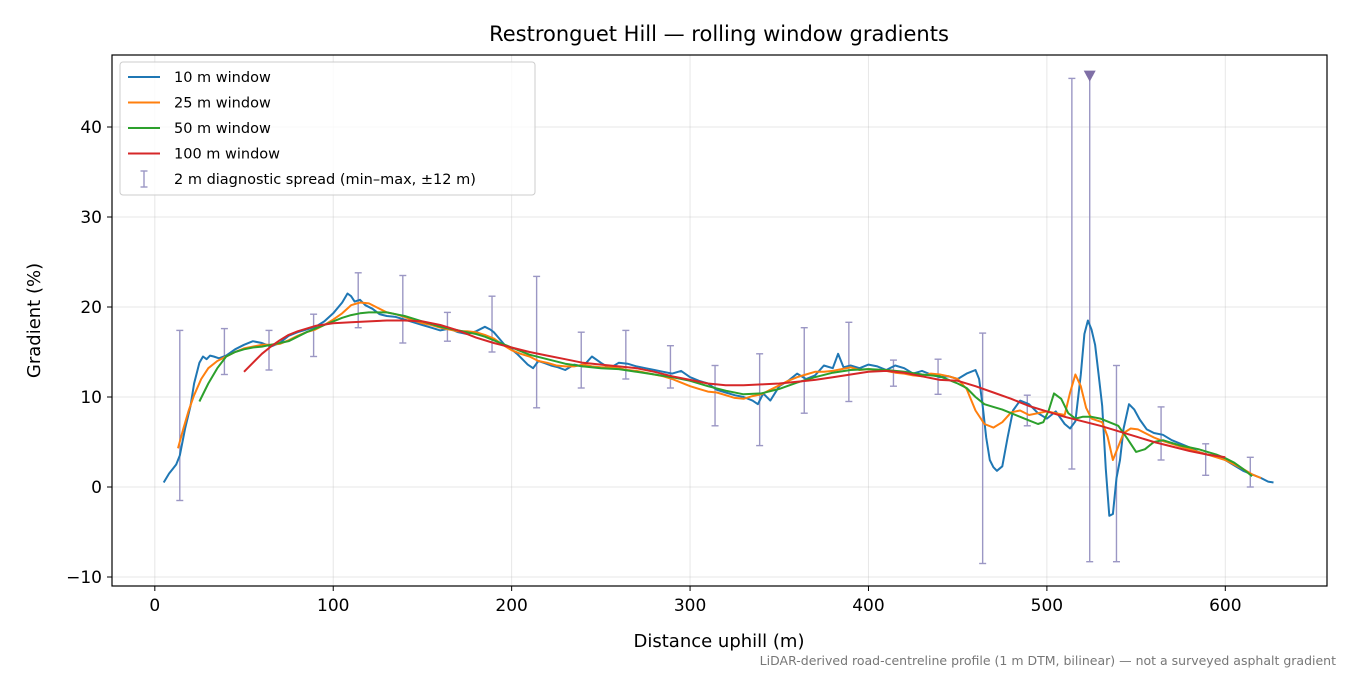 Image resolution: width=1350 pixels, height=675 pixels. Describe the element at coordinates (91, 218) in the screenshot. I see `y-tick-label: 30` at that location.